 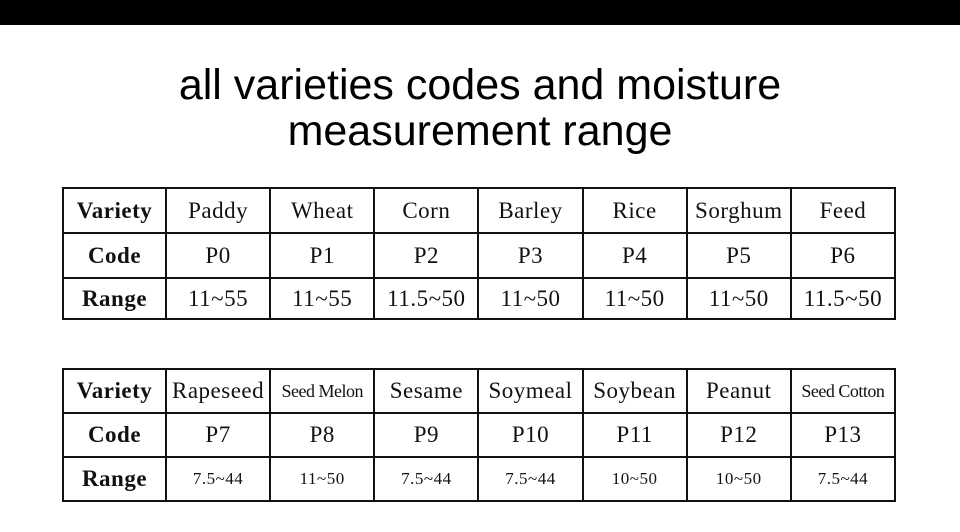 I want to click on table-cell: P7, so click(x=218, y=435).